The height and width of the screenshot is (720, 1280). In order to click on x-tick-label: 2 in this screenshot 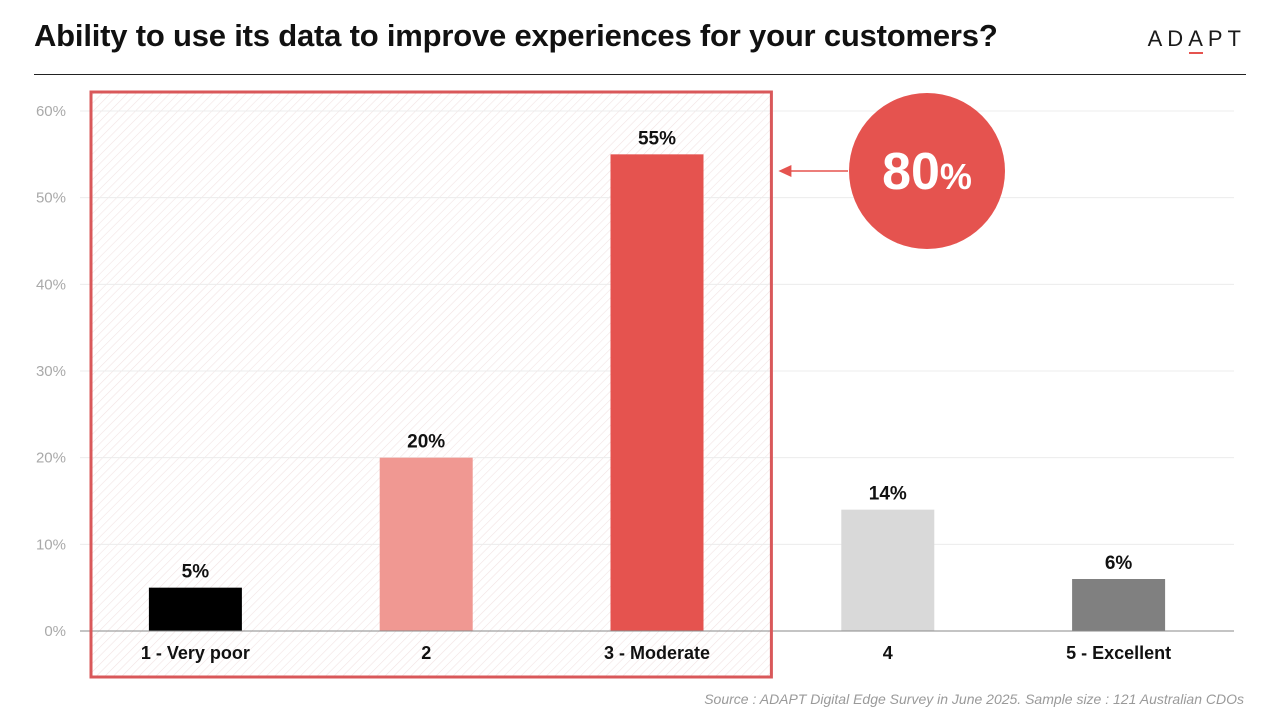, I will do `click(426, 653)`.